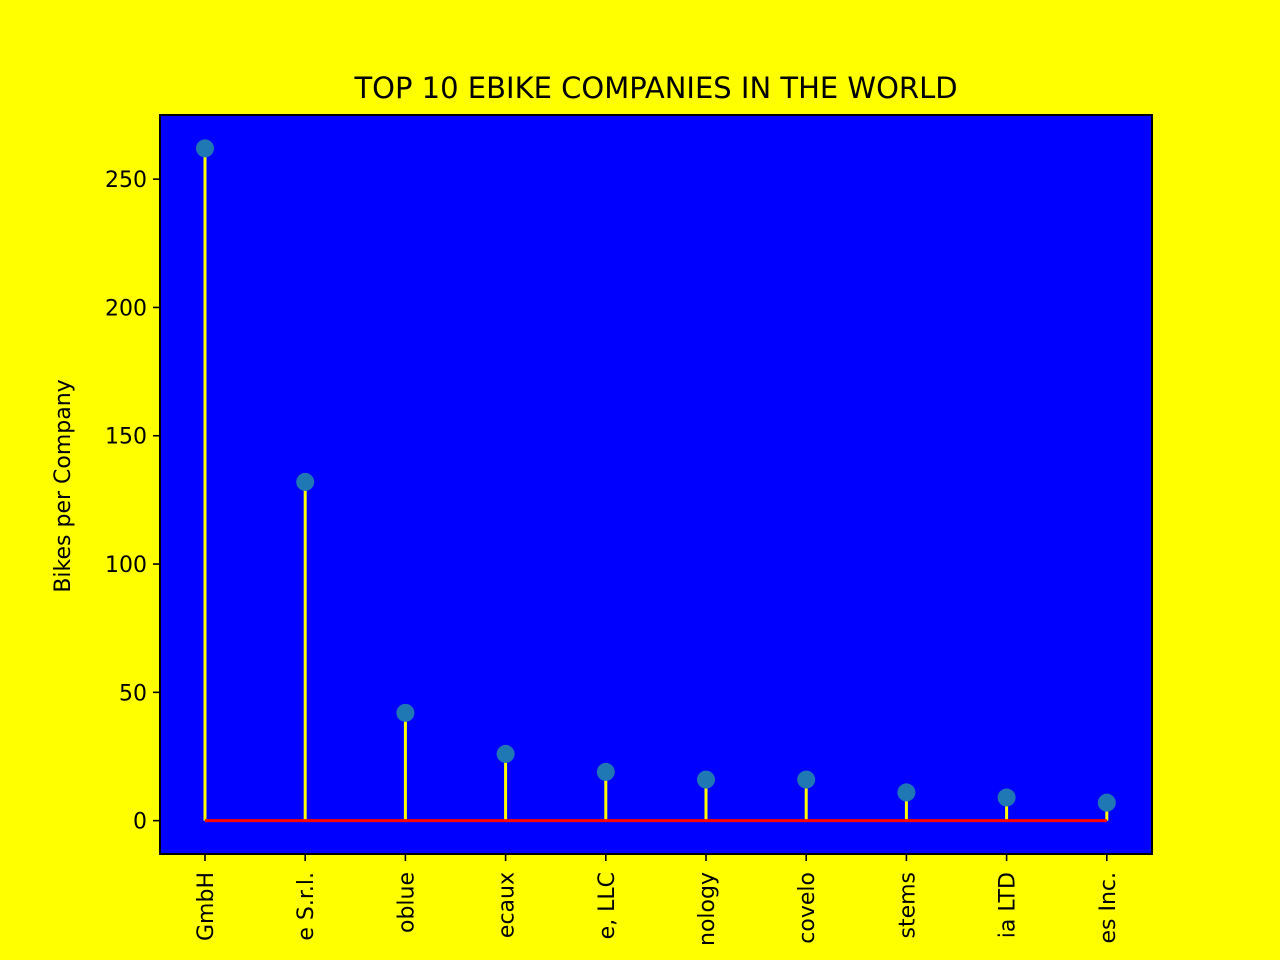  Describe the element at coordinates (140, 822) in the screenshot. I see `y-tick-label: 0` at that location.